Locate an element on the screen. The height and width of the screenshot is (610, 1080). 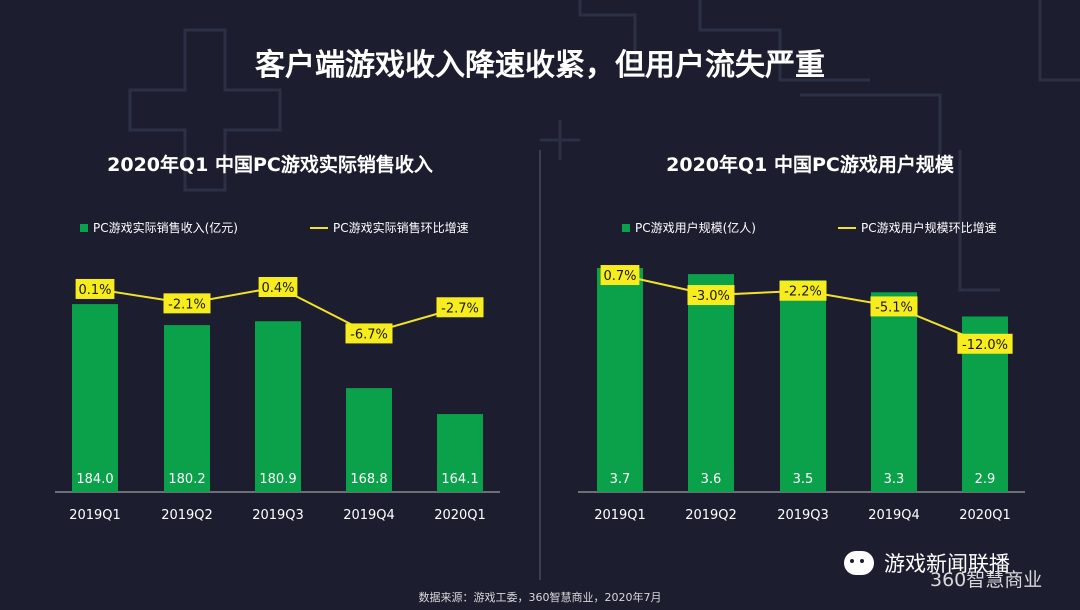
growth-rate-label: -2.7% is located at coordinates (460, 308).